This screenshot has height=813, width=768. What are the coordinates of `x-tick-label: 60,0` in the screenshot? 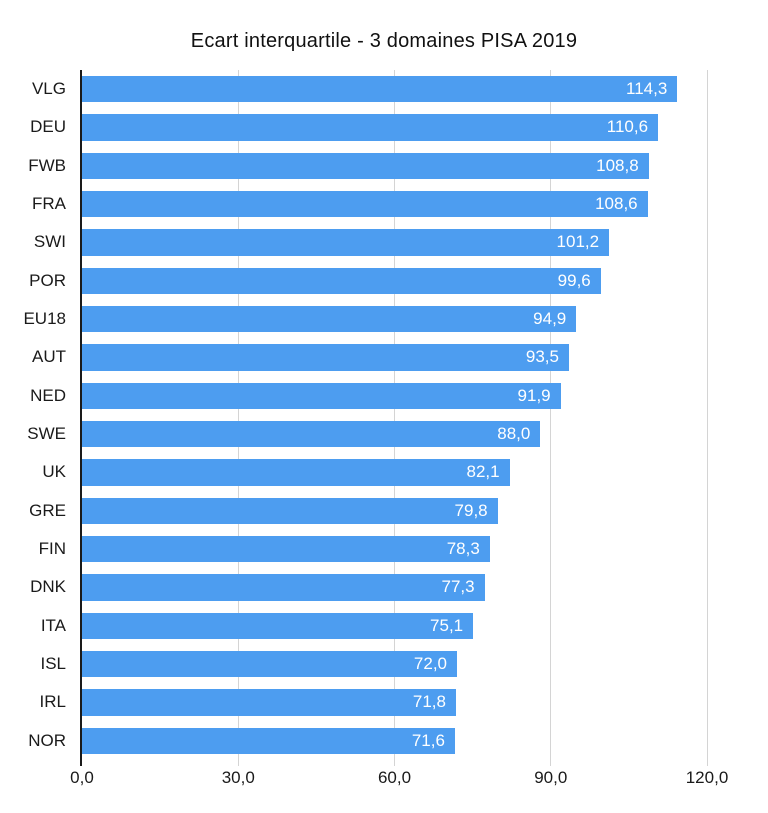 It's located at (394, 777).